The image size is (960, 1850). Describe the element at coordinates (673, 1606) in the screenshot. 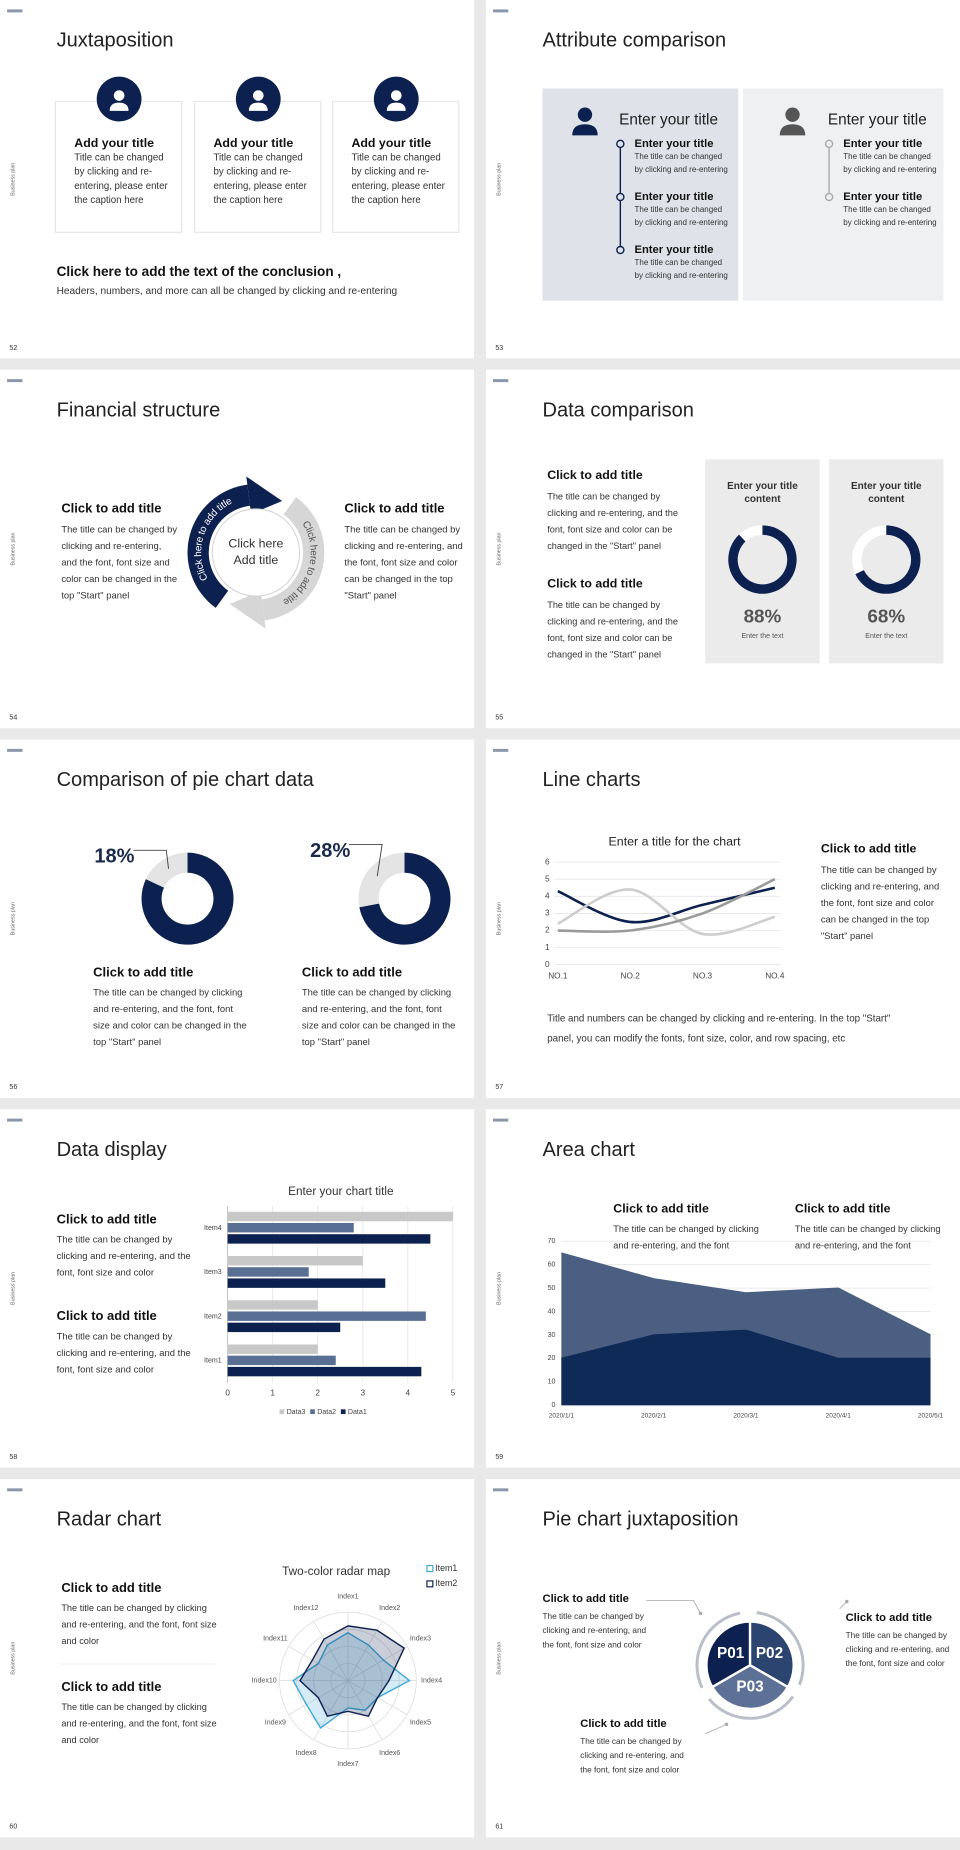

I see `connector` at that location.